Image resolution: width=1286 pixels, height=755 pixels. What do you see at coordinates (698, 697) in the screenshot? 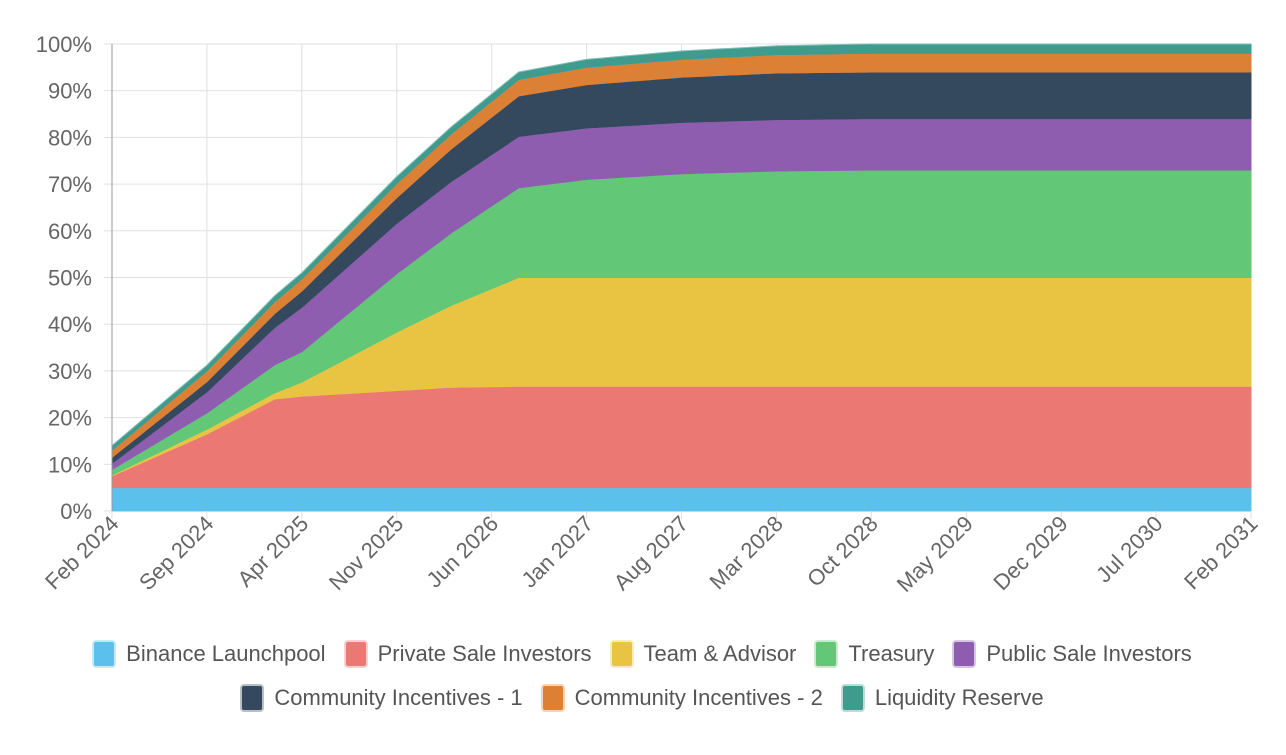
I see `legend-label: Community Incentives - 2` at bounding box center [698, 697].